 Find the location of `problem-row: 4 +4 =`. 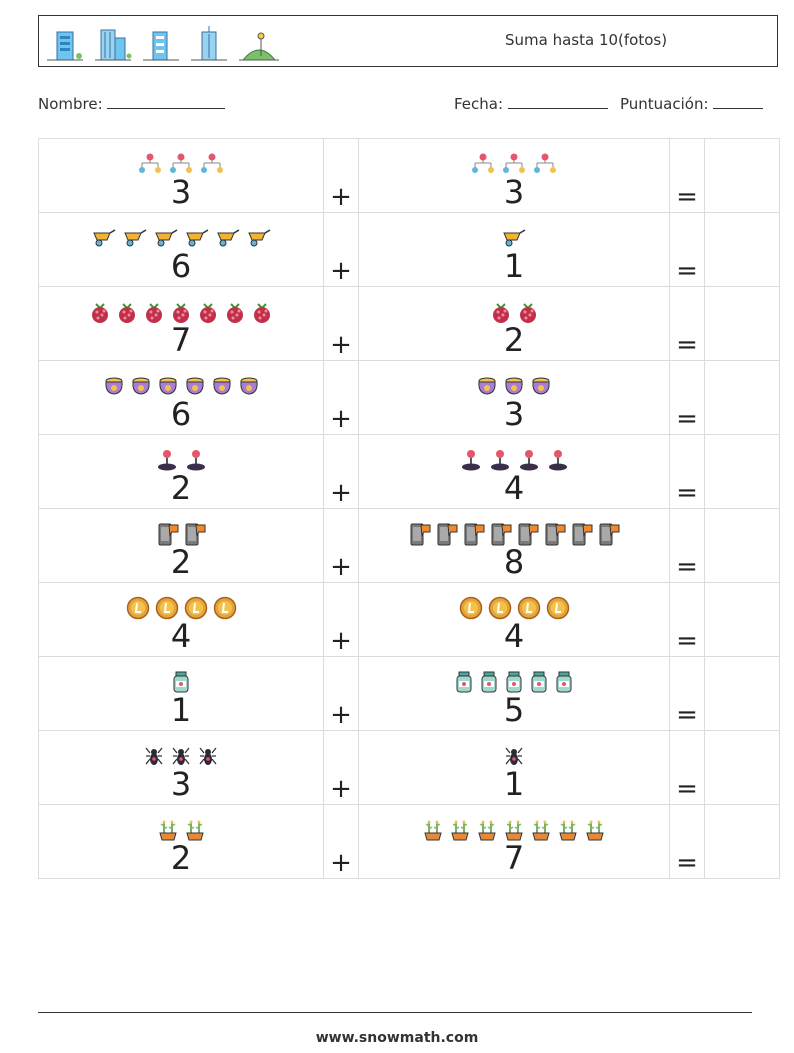

problem-row: 4 +4 = is located at coordinates (409, 619).